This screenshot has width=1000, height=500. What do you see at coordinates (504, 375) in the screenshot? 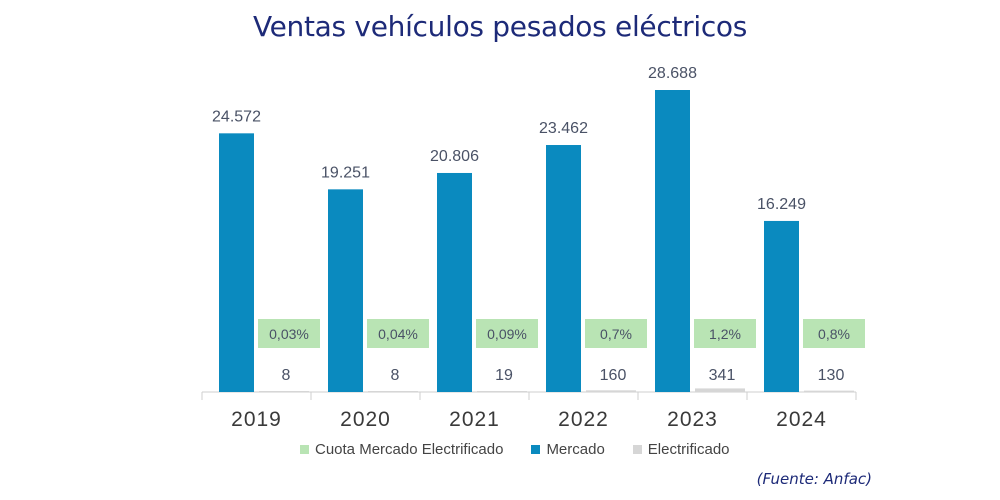
I see `data-label-electrificado: 19` at bounding box center [504, 375].